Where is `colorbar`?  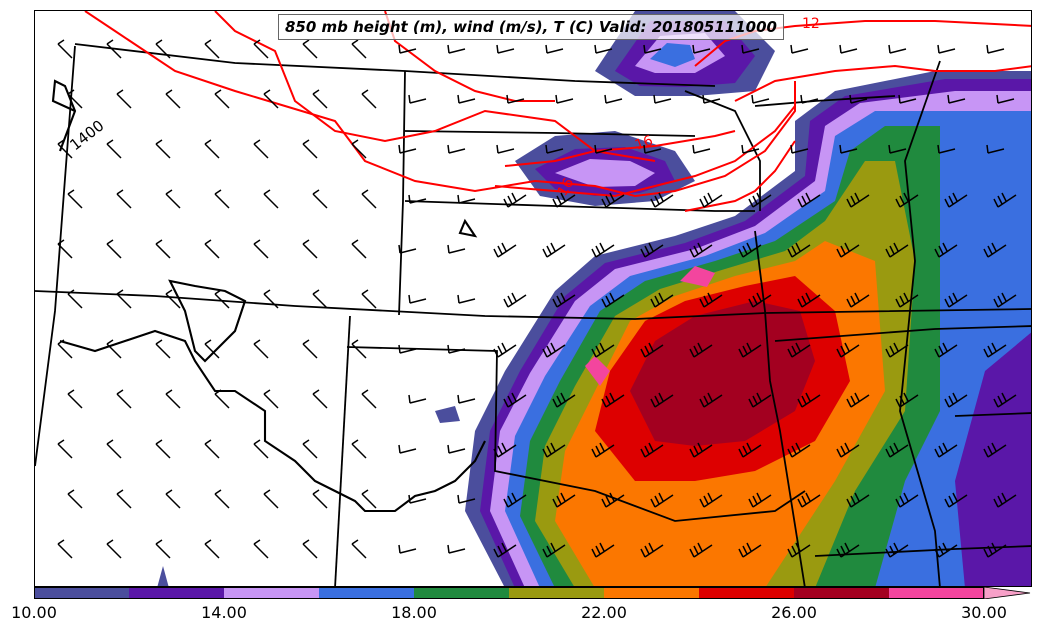 colorbar is located at coordinates (532, 593).